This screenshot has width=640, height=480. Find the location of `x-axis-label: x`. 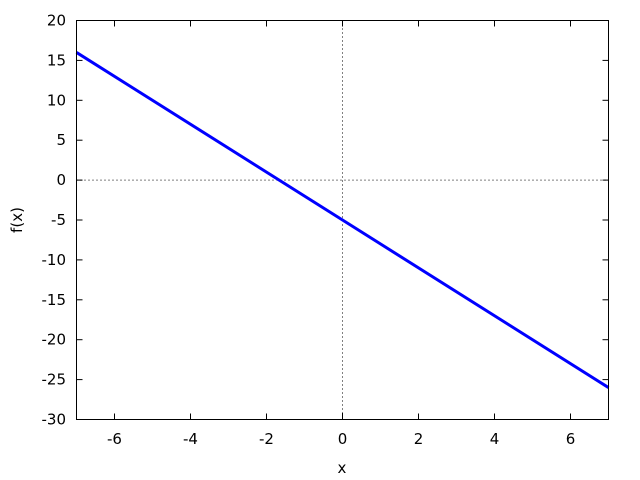

x-axis-label: x is located at coordinates (342, 468).